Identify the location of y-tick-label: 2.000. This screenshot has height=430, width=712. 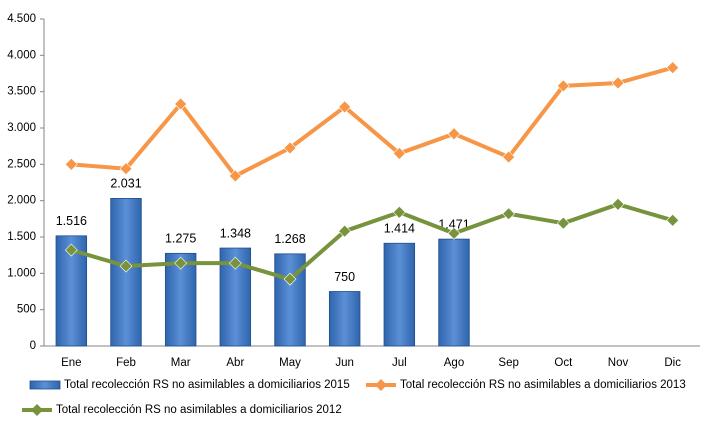
(21, 201).